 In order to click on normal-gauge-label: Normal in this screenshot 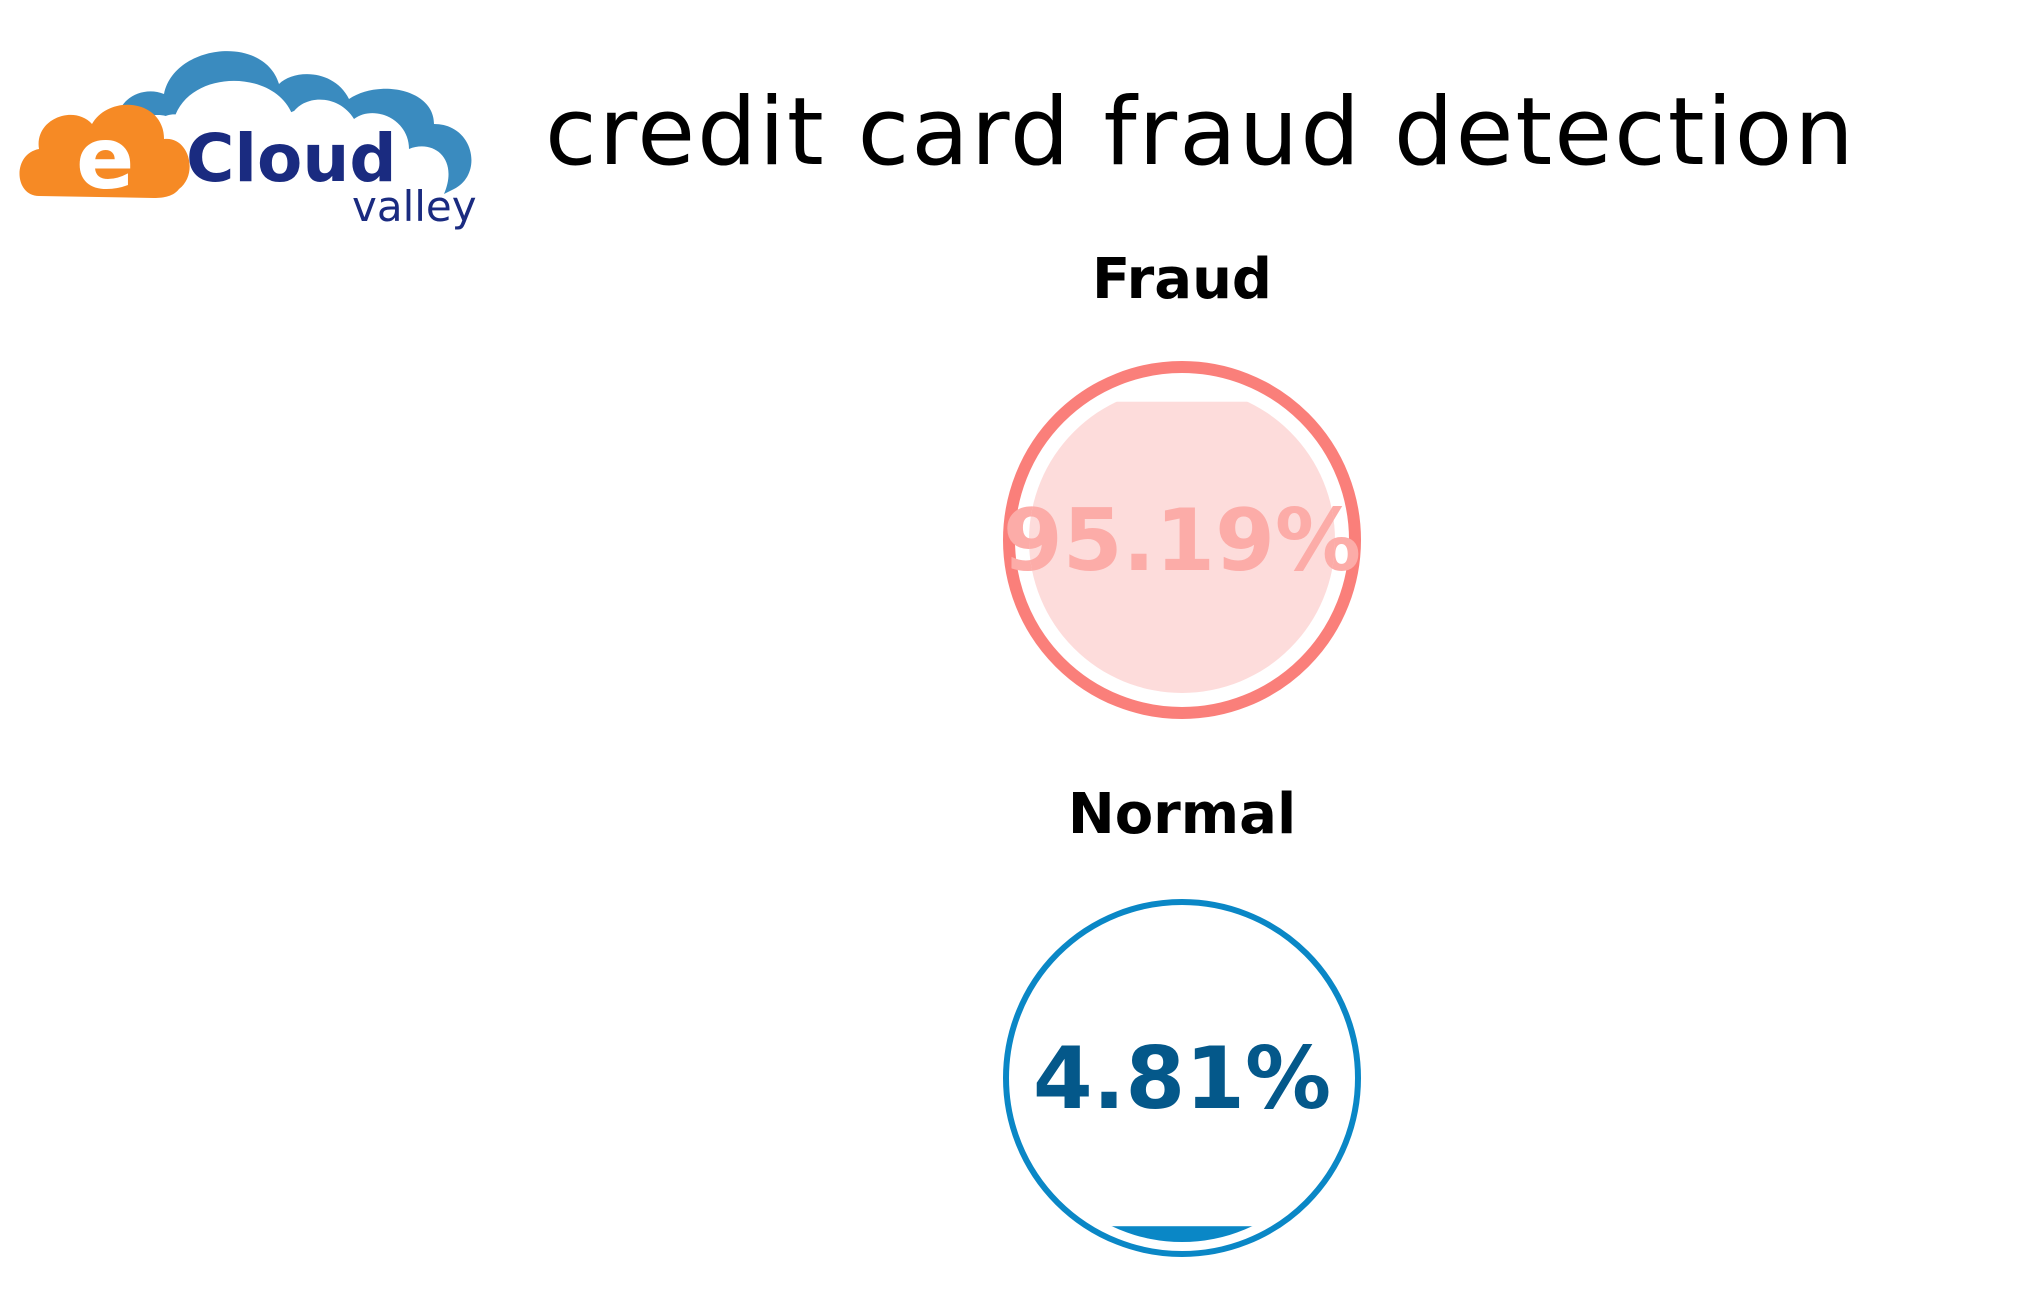, I will do `click(1182, 814)`.